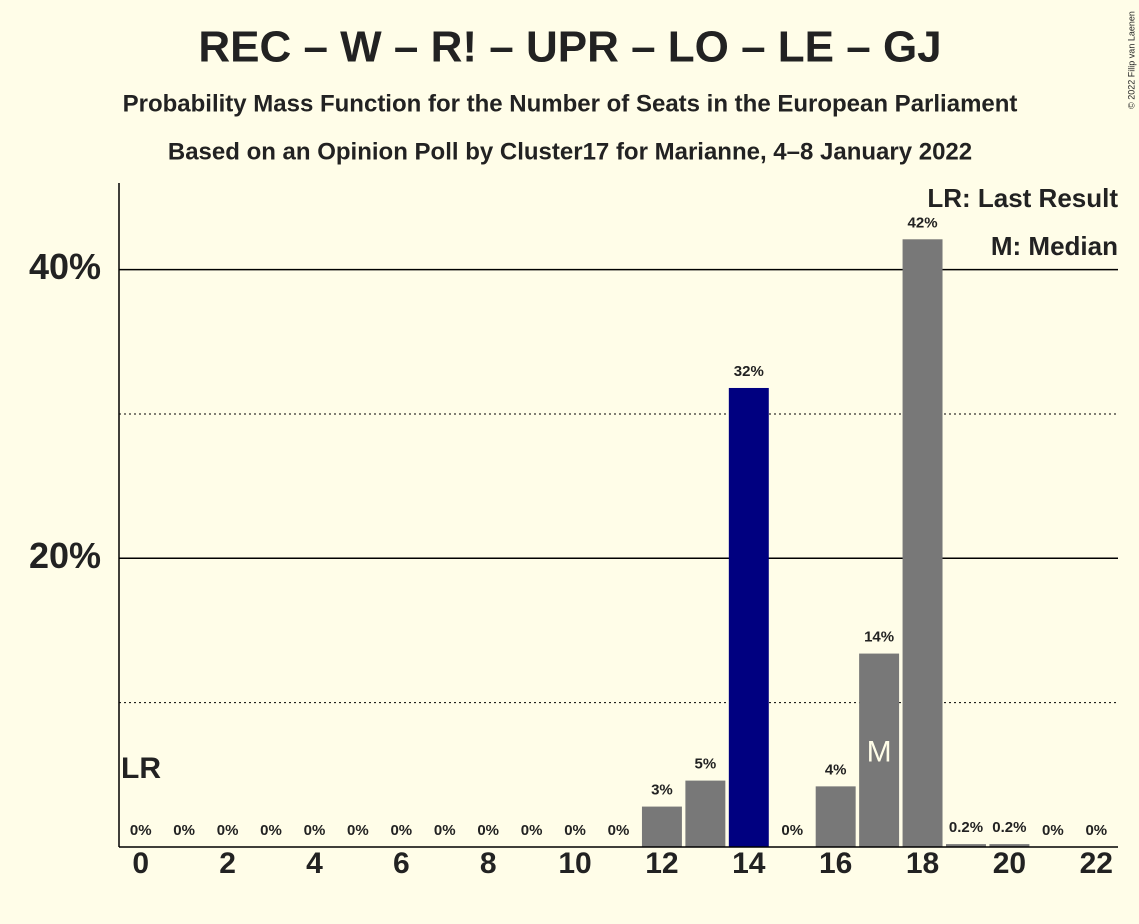 The width and height of the screenshot is (1139, 924). Describe the element at coordinates (1096, 863) in the screenshot. I see `x-tick-label: 22` at that location.